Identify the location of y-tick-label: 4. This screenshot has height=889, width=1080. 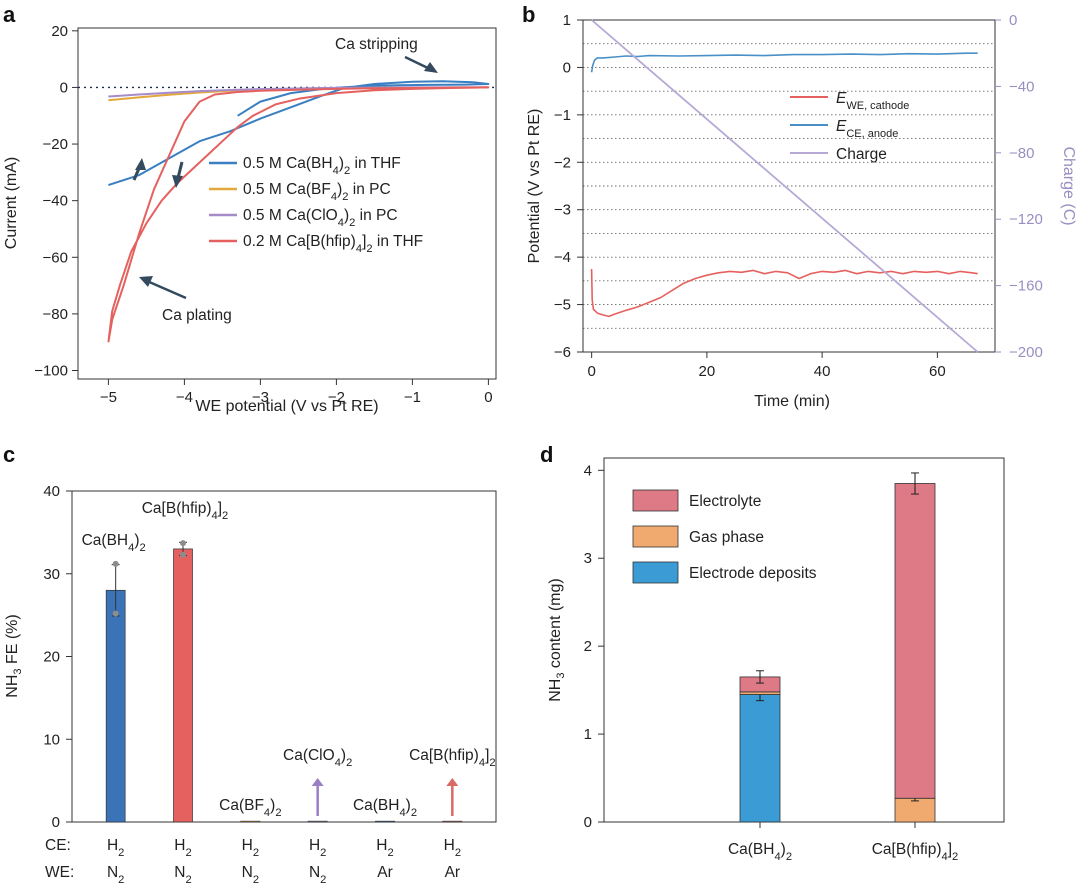
(588, 470).